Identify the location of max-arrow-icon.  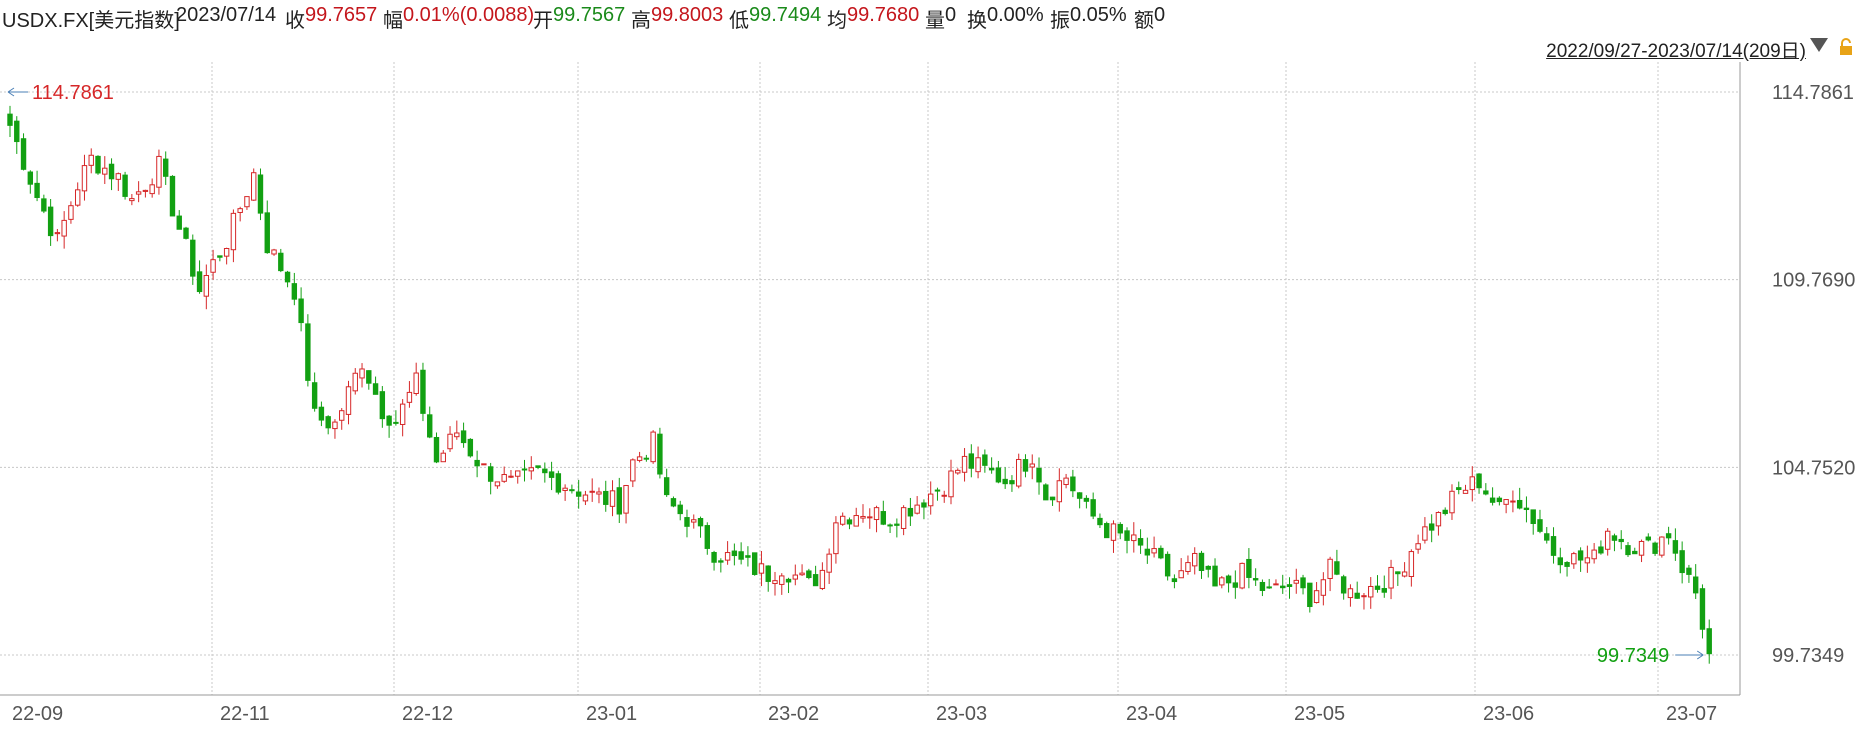
(11, 92).